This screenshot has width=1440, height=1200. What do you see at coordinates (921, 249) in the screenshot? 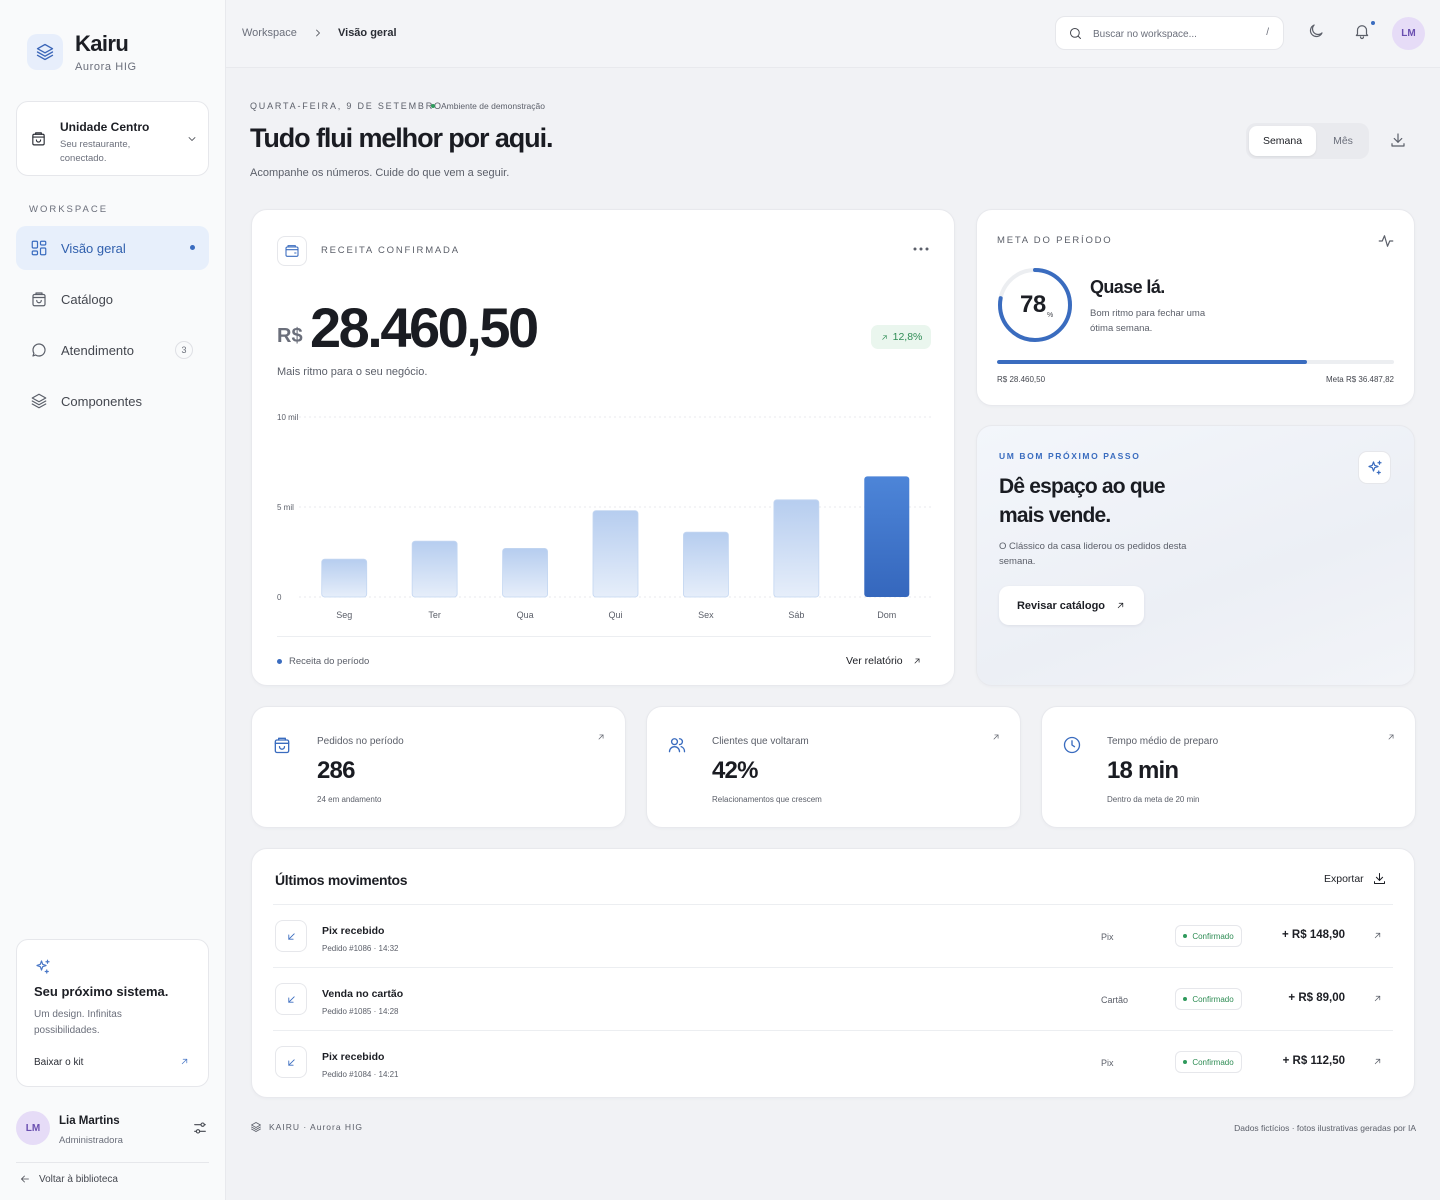
I see `more-horizontal-icon` at bounding box center [921, 249].